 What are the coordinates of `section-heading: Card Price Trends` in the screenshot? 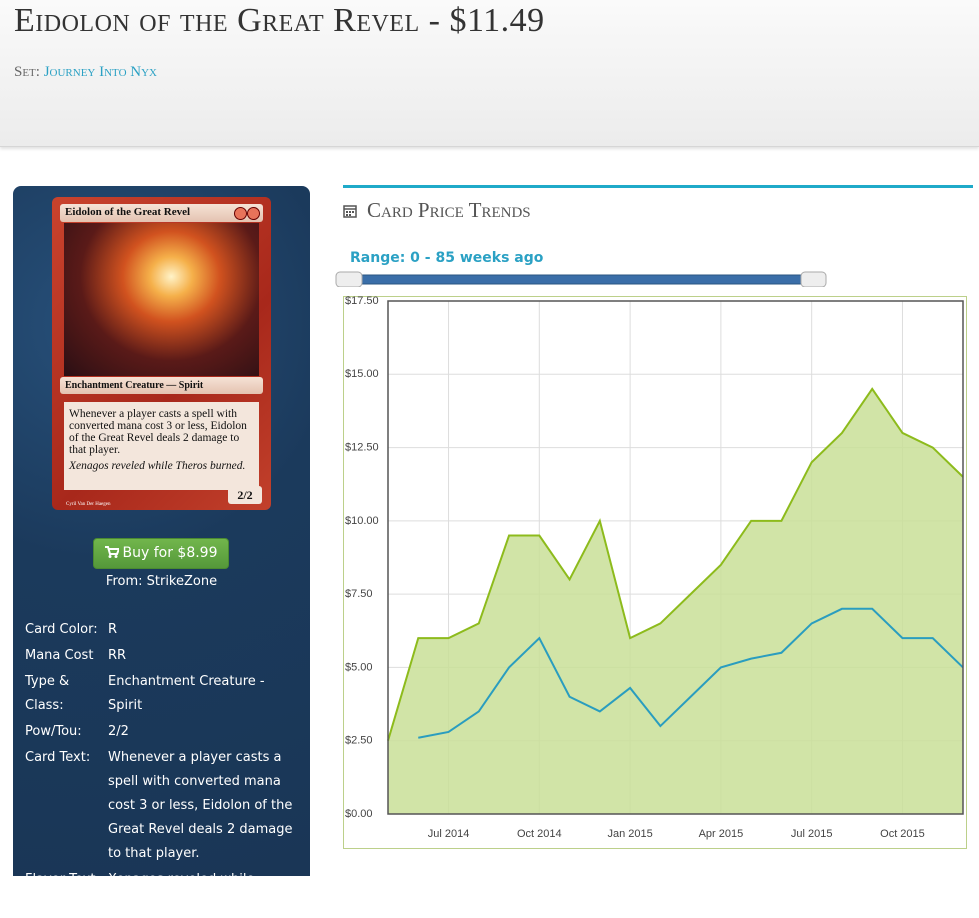 It's located at (437, 210).